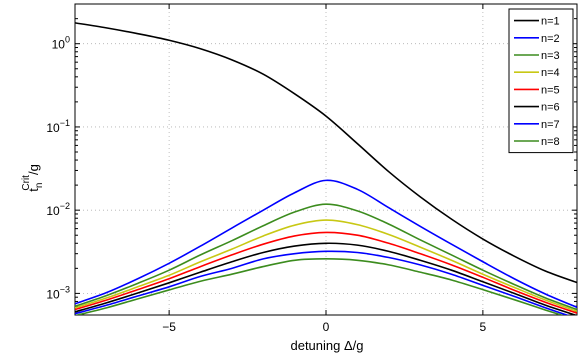 This screenshot has width=582, height=356. What do you see at coordinates (61, 43) in the screenshot?
I see `y-tick-label: 10⁰` at bounding box center [61, 43].